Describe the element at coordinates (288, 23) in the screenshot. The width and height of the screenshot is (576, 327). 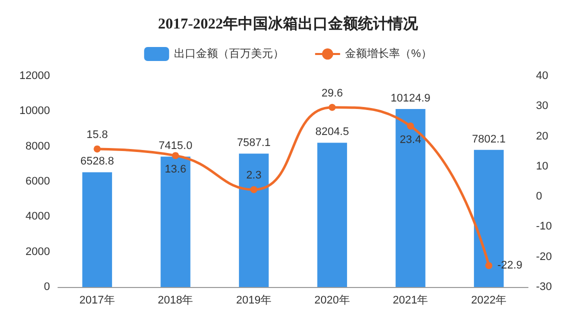
I see `chart-title: 2017-2022年中国冰箱出口金额统计情况` at that location.